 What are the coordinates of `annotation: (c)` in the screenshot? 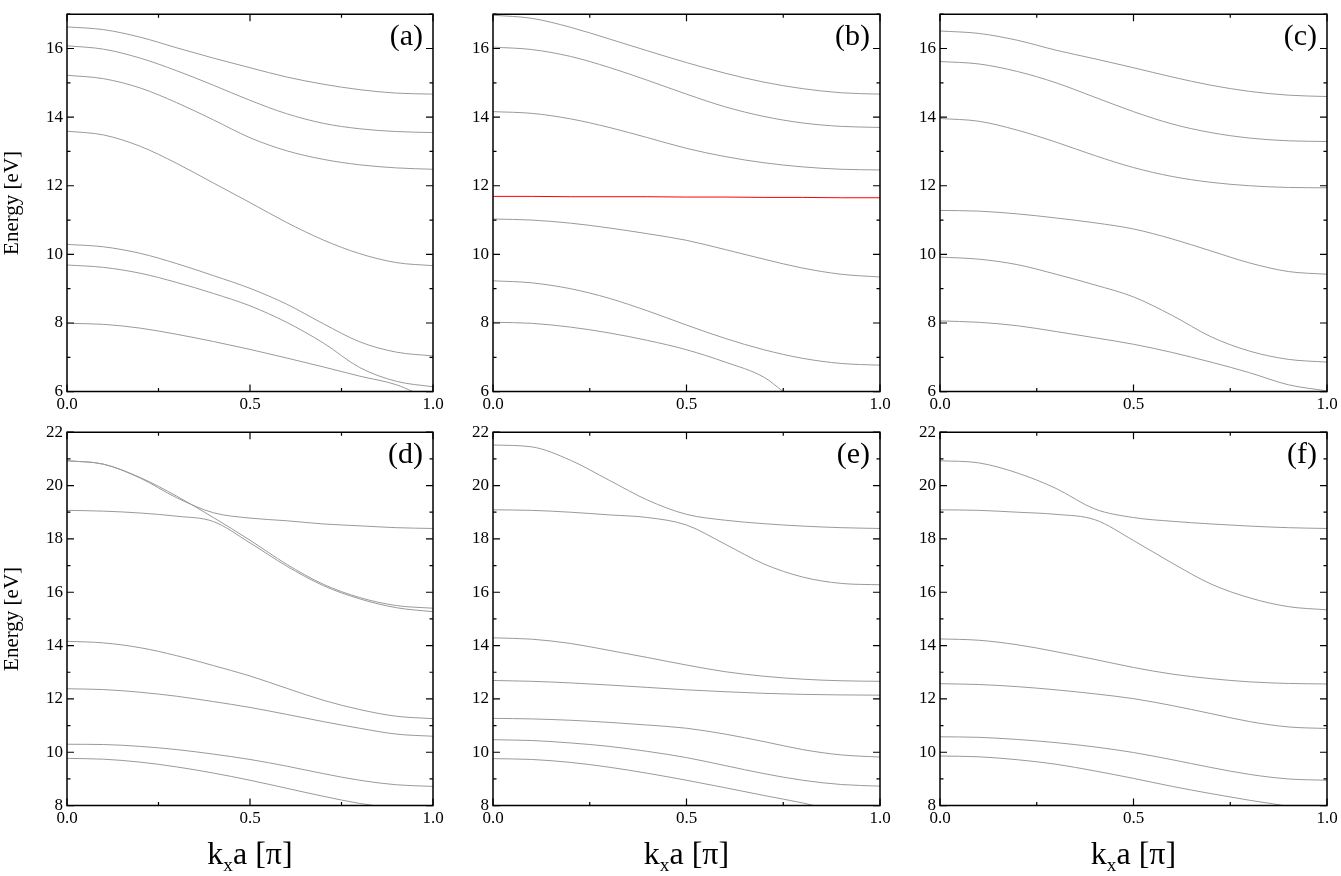 It's located at (1300, 35).